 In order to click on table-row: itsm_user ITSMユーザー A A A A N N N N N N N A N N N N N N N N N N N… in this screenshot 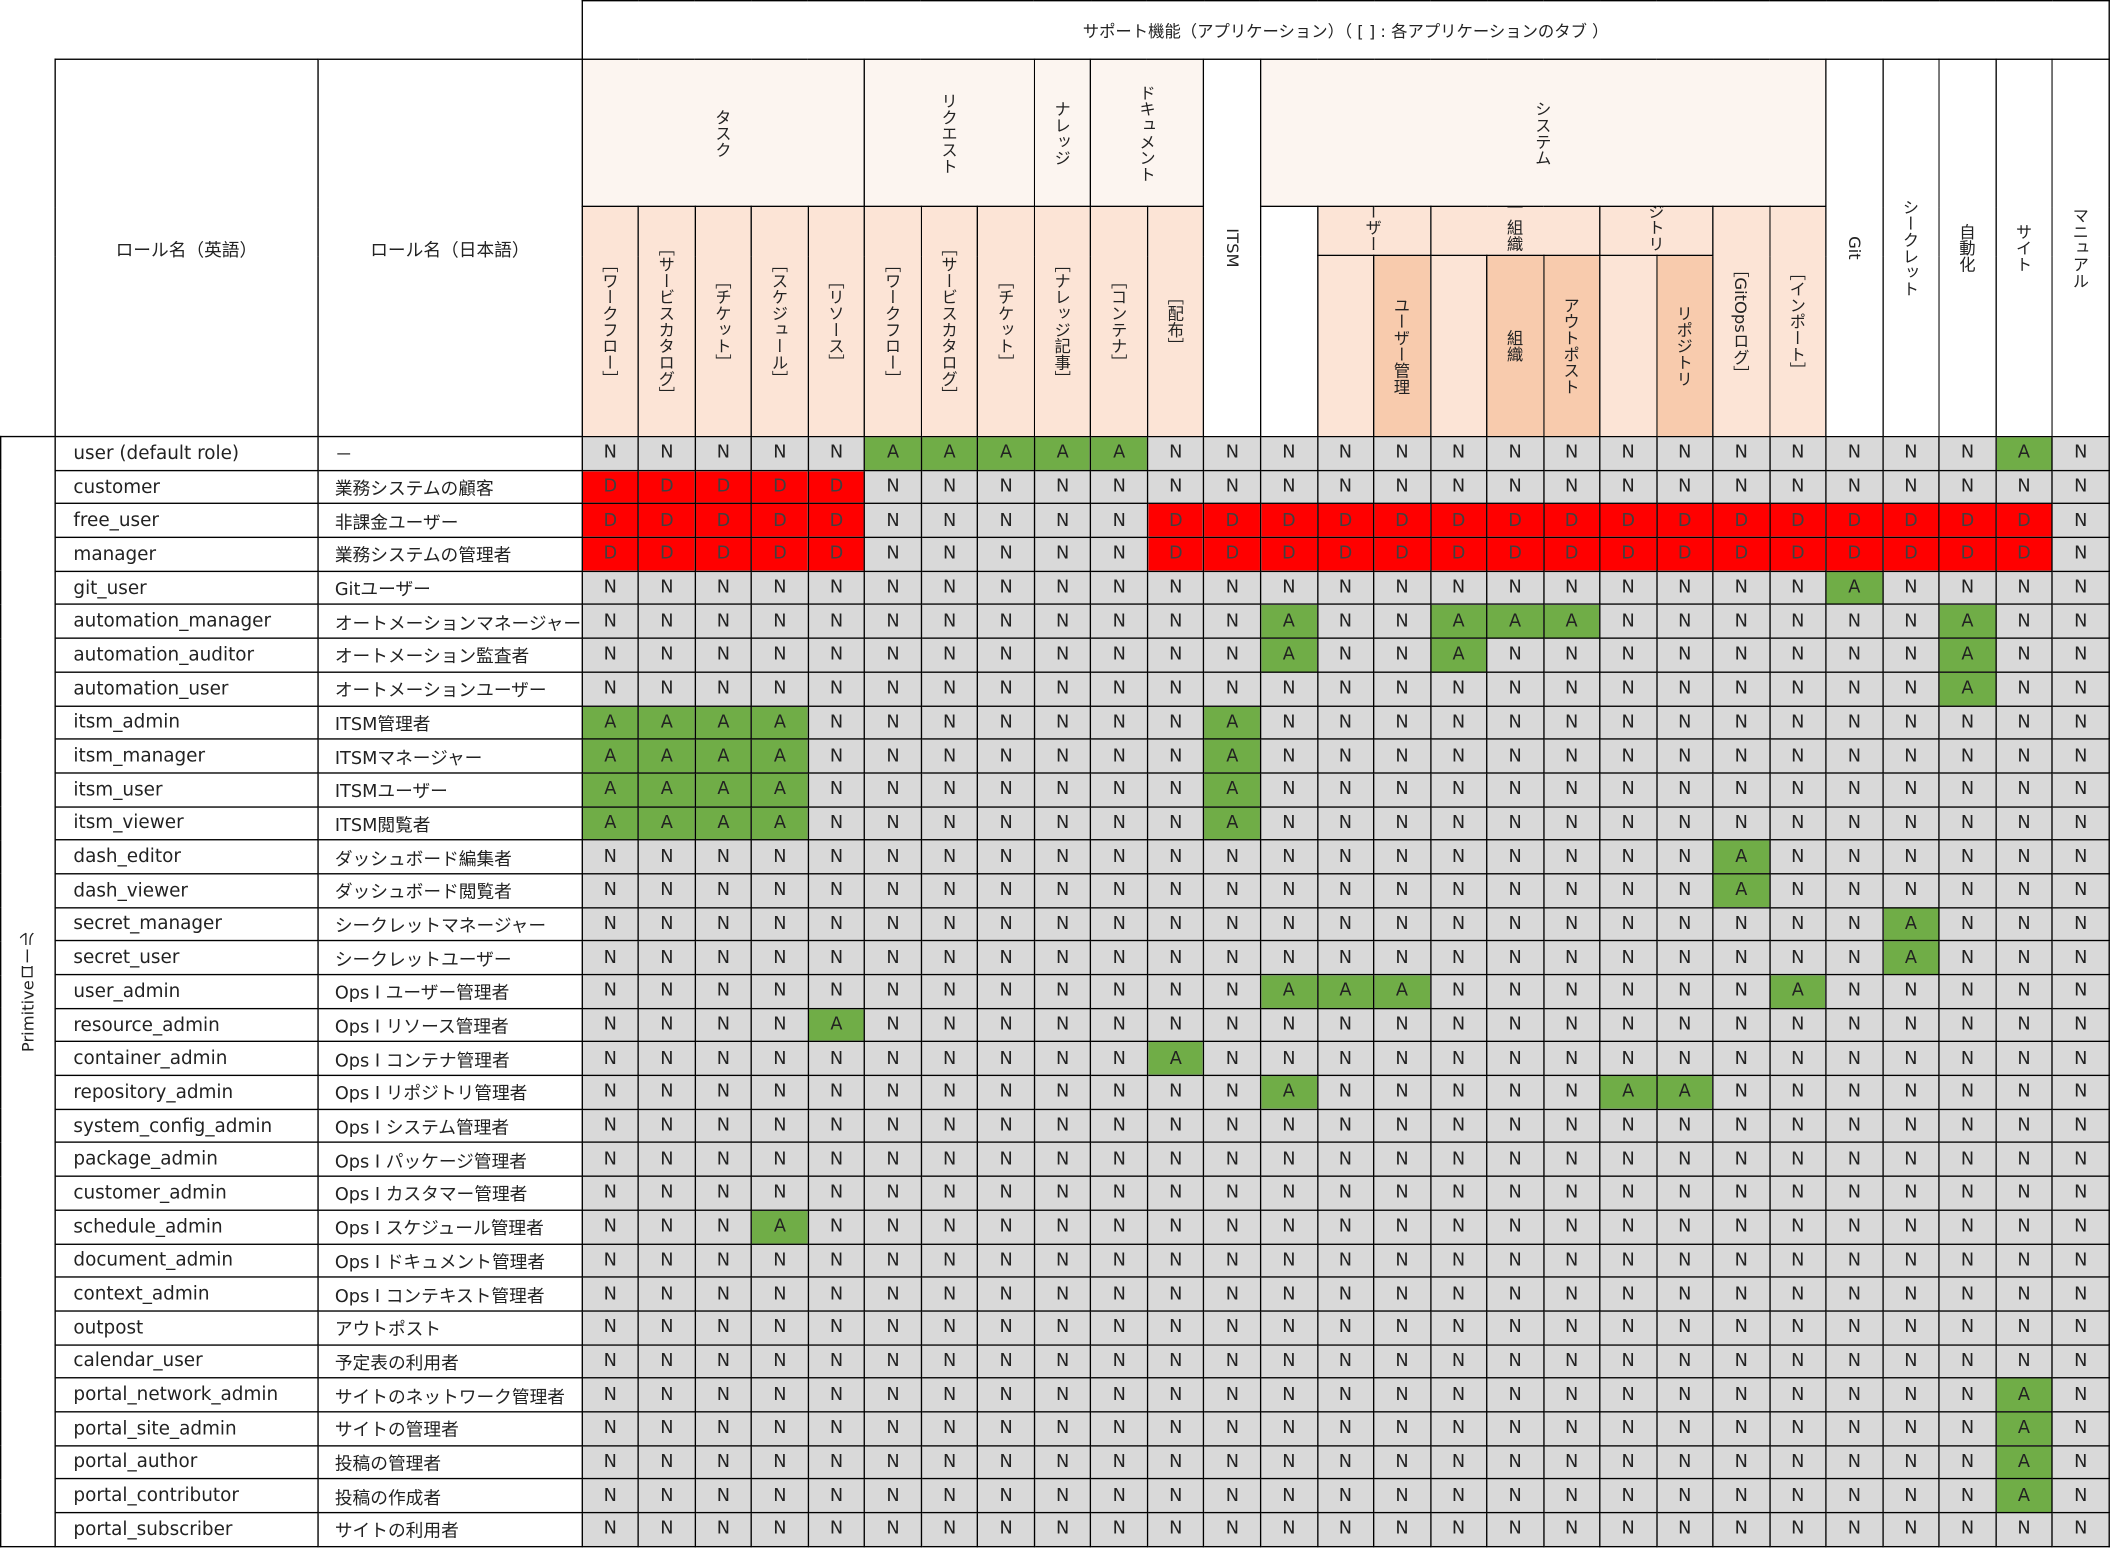, I will do `click(1055, 790)`.